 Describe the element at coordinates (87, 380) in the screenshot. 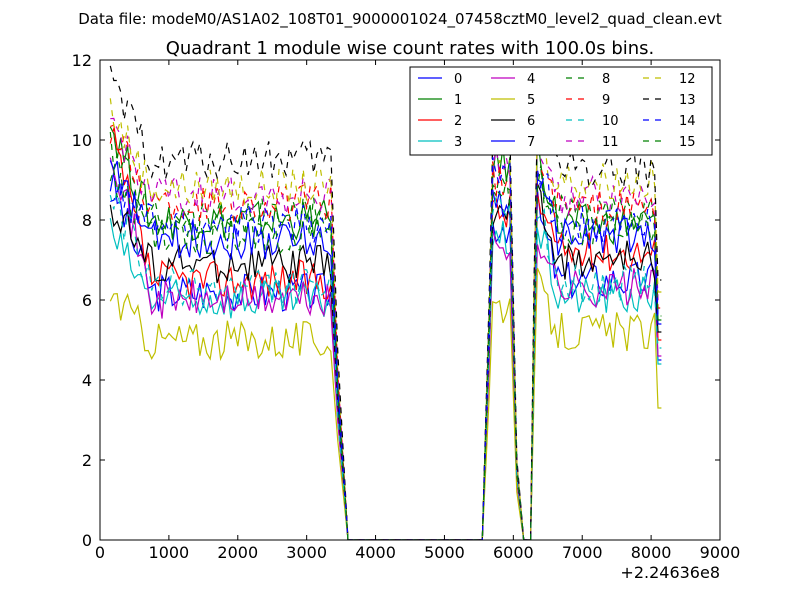

I see `y-tick-label: 4` at that location.